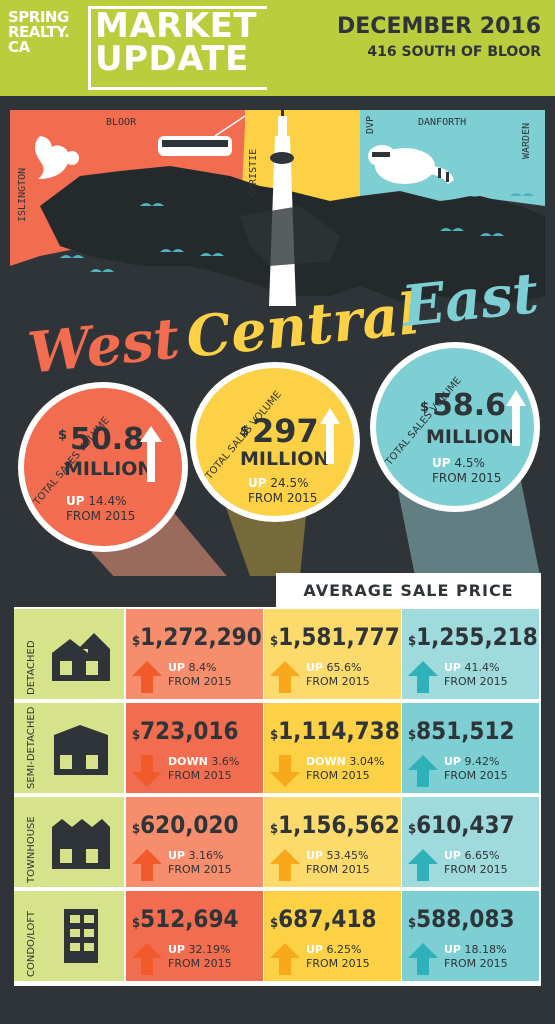  What do you see at coordinates (476, 957) in the screenshot?
I see `price-change: UP 18.18% FROM 2015` at bounding box center [476, 957].